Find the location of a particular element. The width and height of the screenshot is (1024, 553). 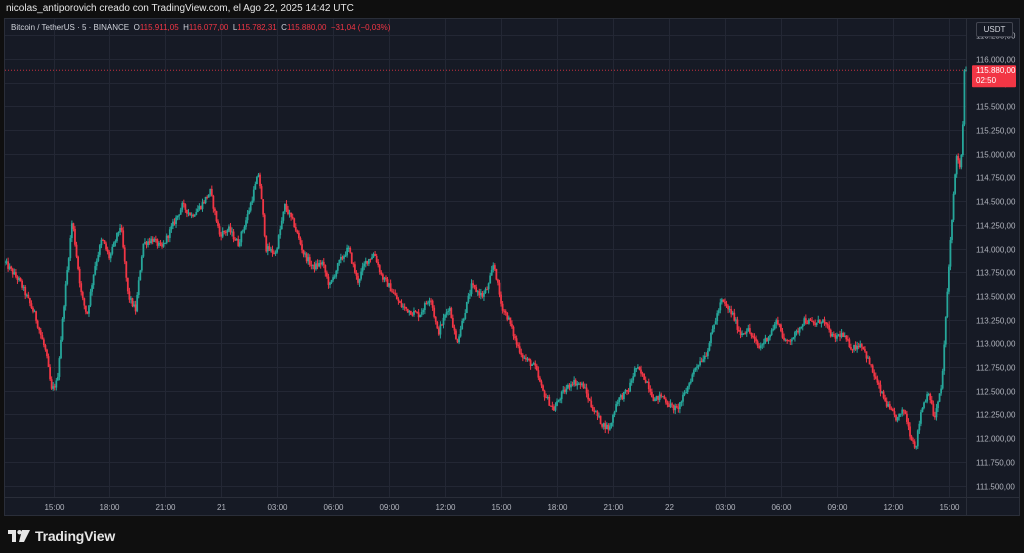

price-tick-label: 115.500,00 is located at coordinates (996, 107).